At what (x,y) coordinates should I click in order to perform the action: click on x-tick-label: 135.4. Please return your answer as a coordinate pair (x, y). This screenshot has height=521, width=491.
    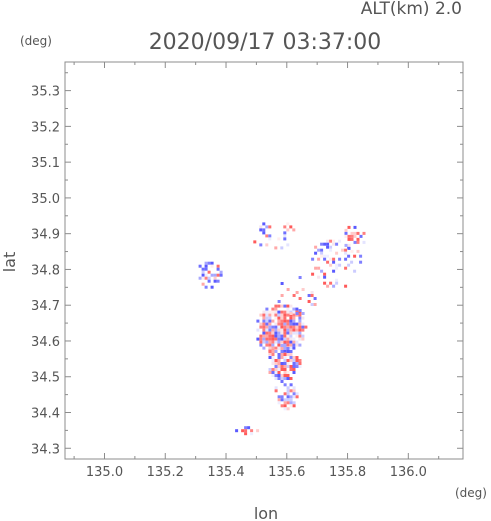
    Looking at the image, I should click on (225, 472).